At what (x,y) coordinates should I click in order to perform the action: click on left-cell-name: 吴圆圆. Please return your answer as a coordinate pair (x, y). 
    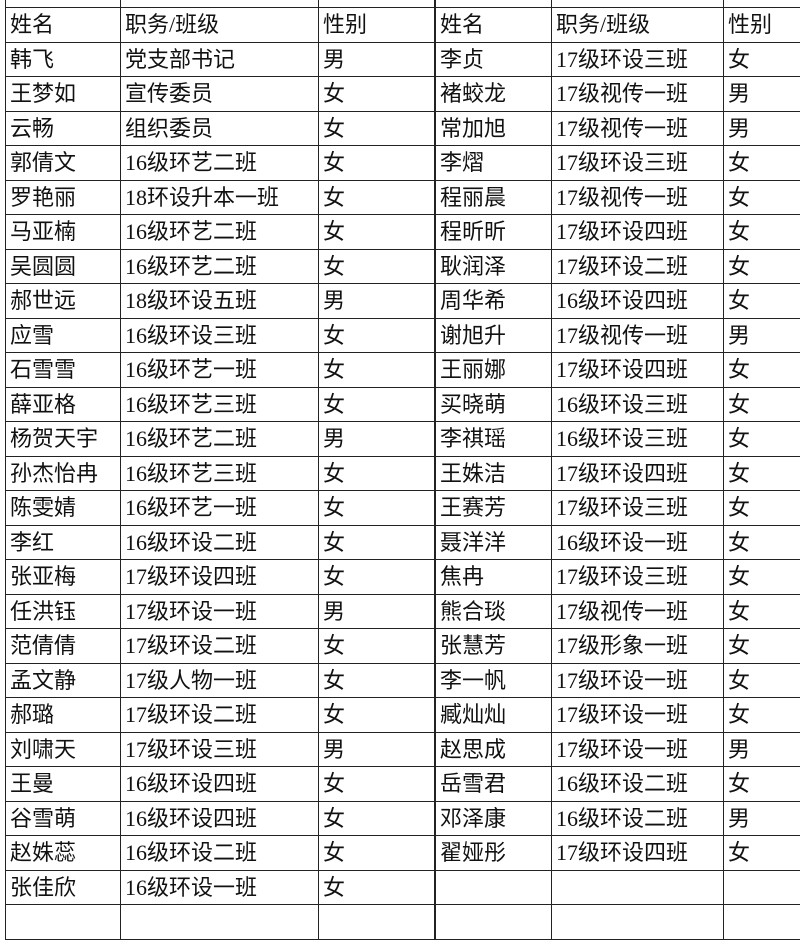
    Looking at the image, I should click on (63, 266).